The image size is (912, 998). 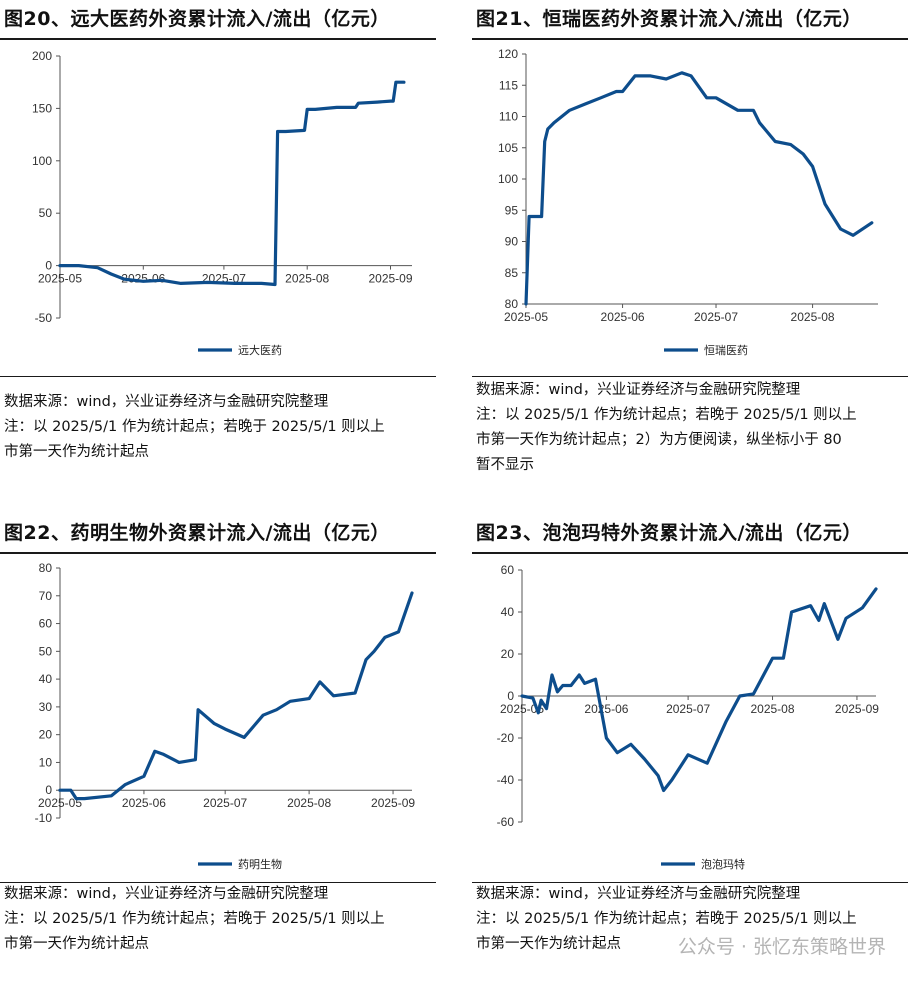 I want to click on y-tick-label: 85, so click(x=512, y=273).